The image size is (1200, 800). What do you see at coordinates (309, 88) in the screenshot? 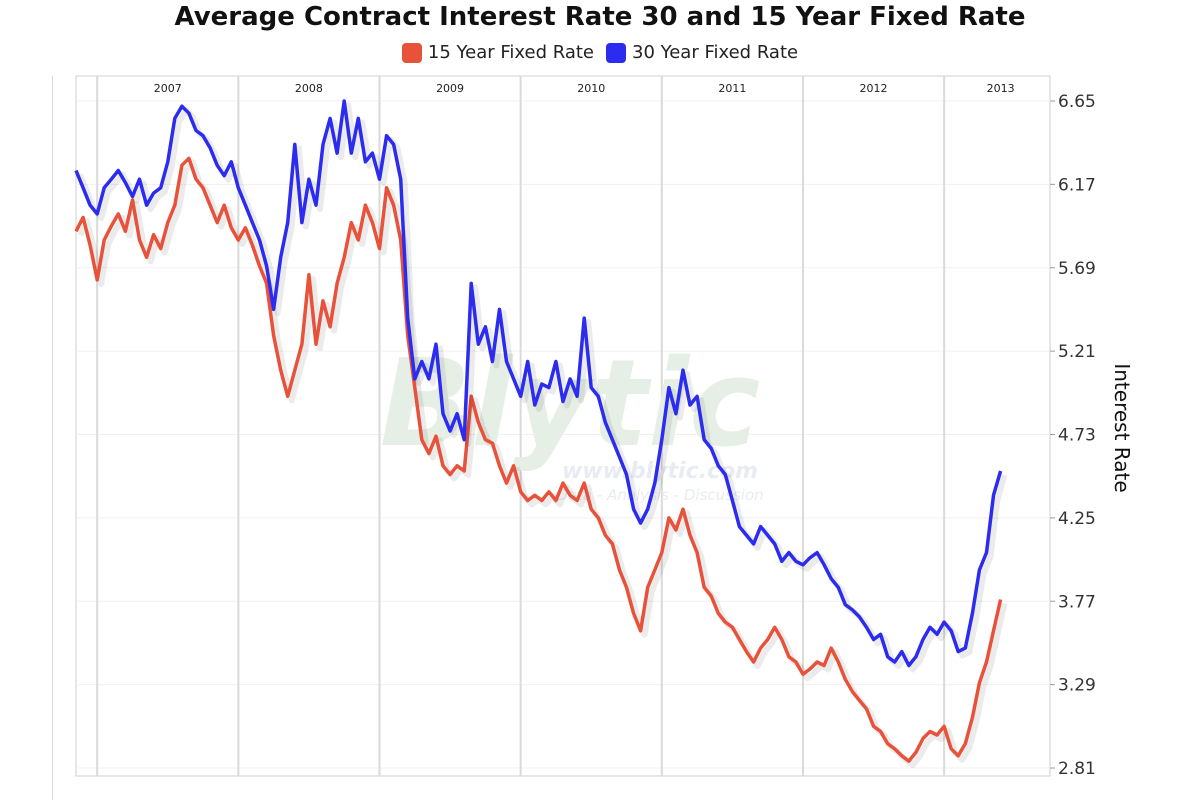
I see `x-year-label: 2008` at bounding box center [309, 88].